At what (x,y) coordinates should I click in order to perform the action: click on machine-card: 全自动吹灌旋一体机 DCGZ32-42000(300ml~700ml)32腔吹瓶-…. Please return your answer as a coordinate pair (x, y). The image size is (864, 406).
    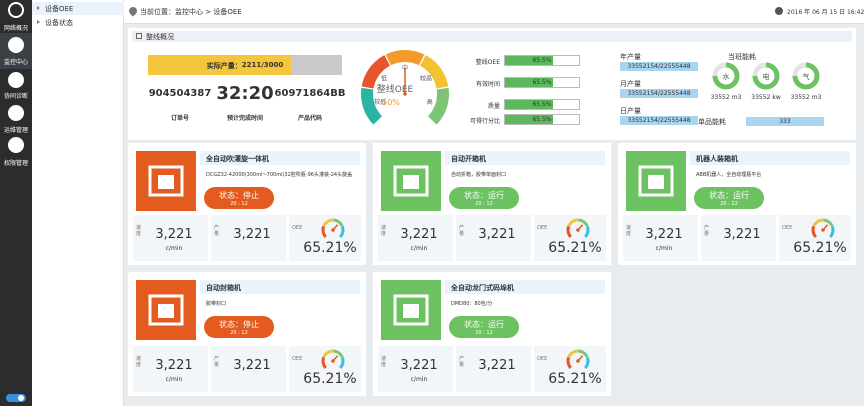
    Looking at the image, I should click on (247, 204).